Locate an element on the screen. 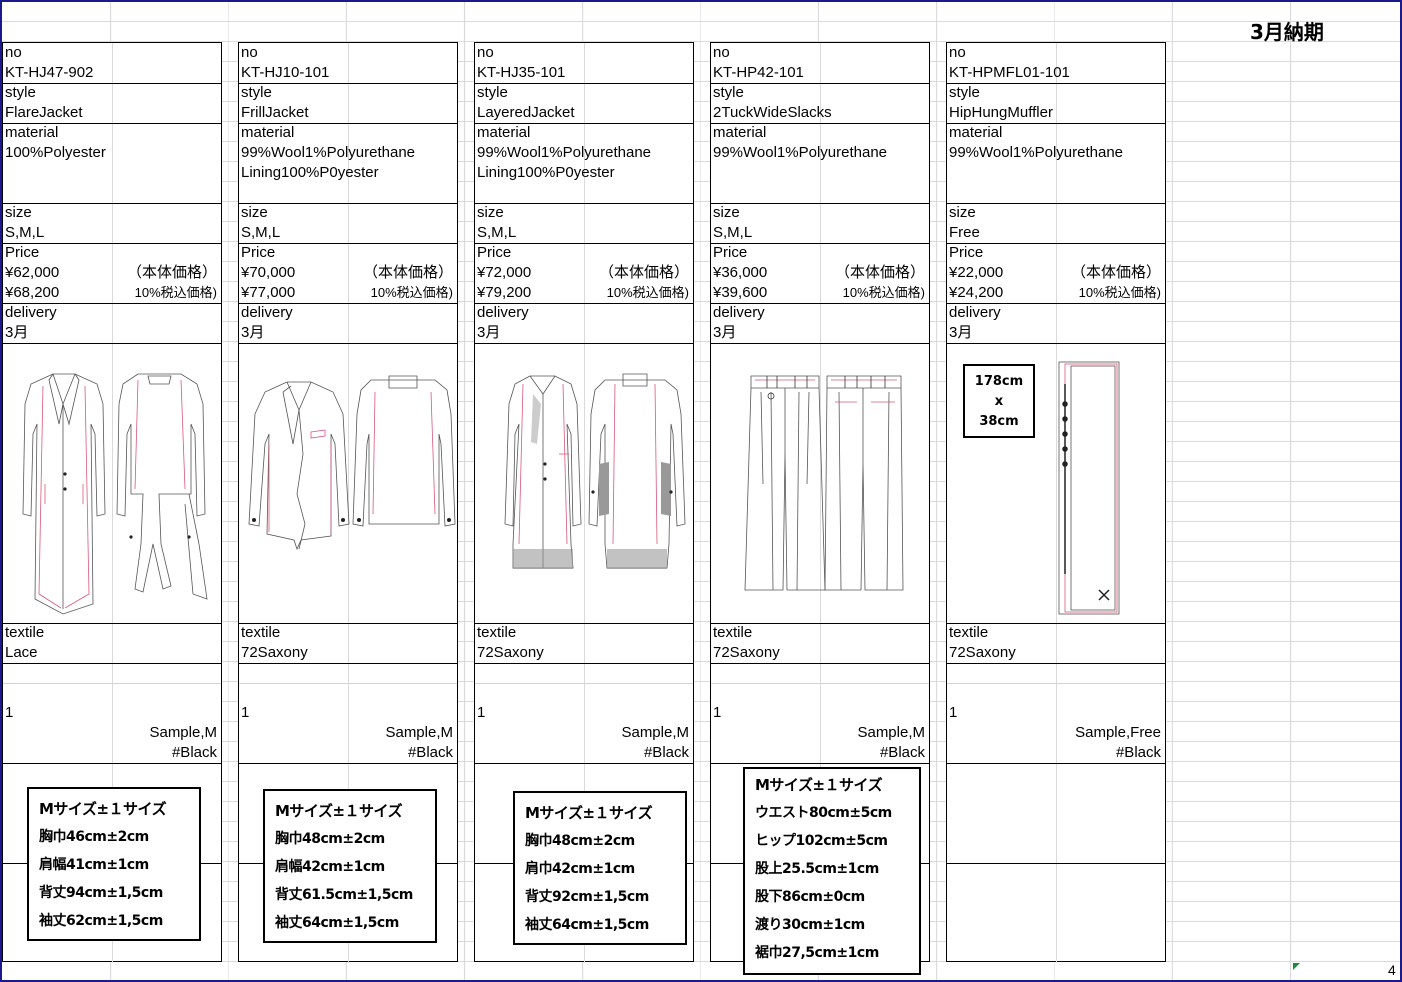 Image resolution: width=1402 pixels, height=982 pixels. spec-line: ウエスト80cm±5cm is located at coordinates (823, 813).